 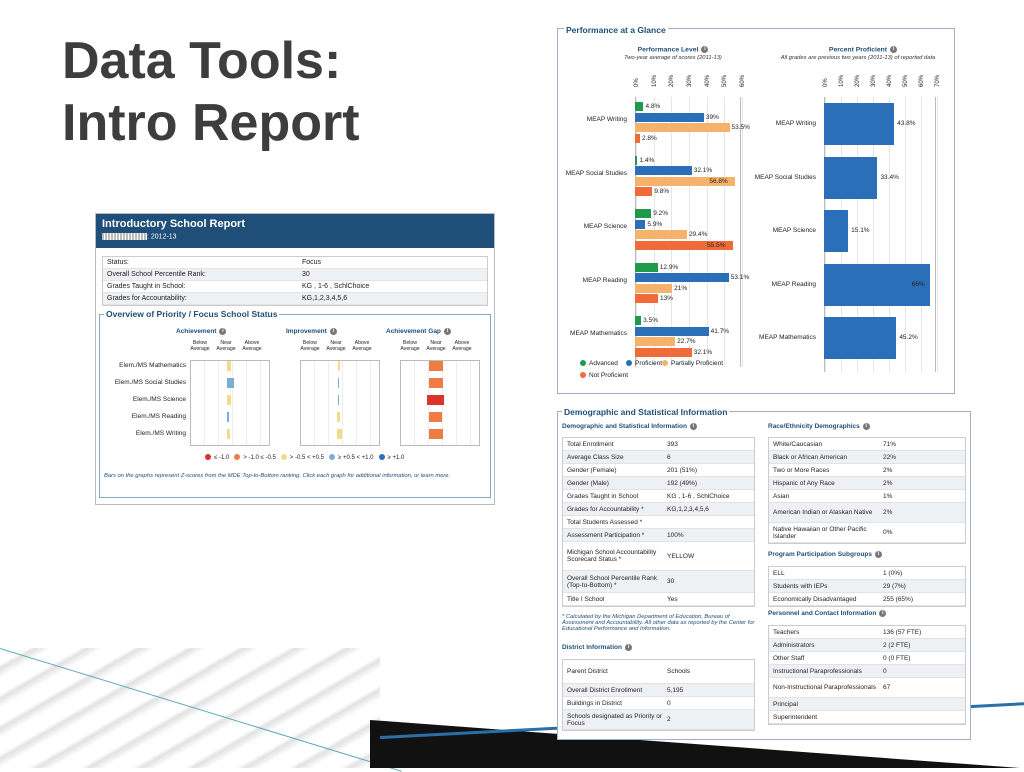 I want to click on performance-level-subheading: Two-year average of scores (2011-13), so click(x=673, y=58).